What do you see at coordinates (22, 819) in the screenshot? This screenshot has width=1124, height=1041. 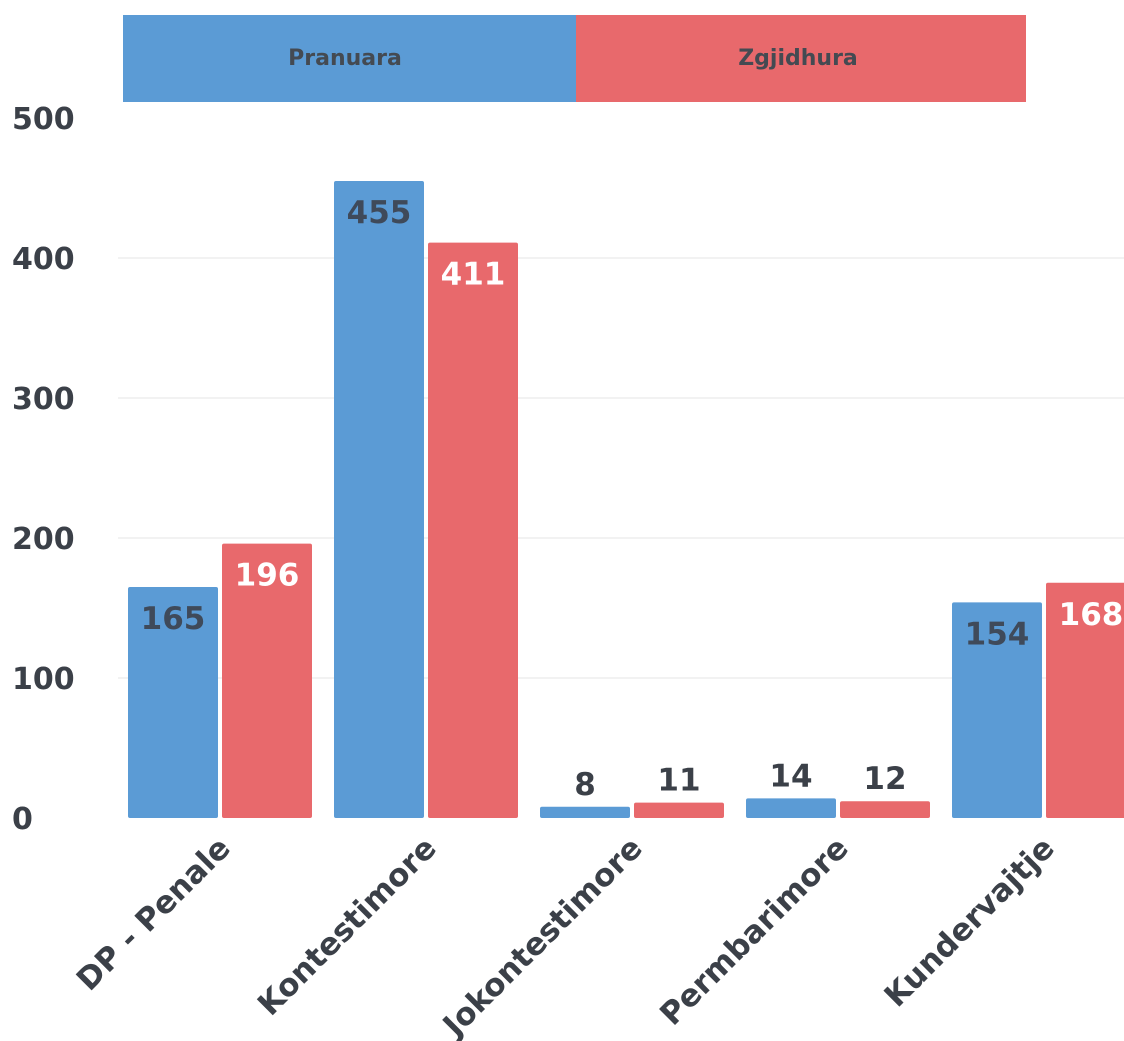 I see `y-tick-label-0: 0` at bounding box center [22, 819].